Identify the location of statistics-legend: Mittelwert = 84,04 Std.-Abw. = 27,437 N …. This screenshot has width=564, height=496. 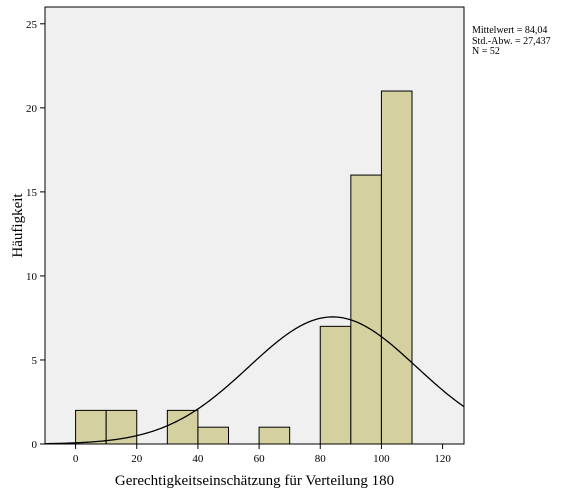
(511, 41).